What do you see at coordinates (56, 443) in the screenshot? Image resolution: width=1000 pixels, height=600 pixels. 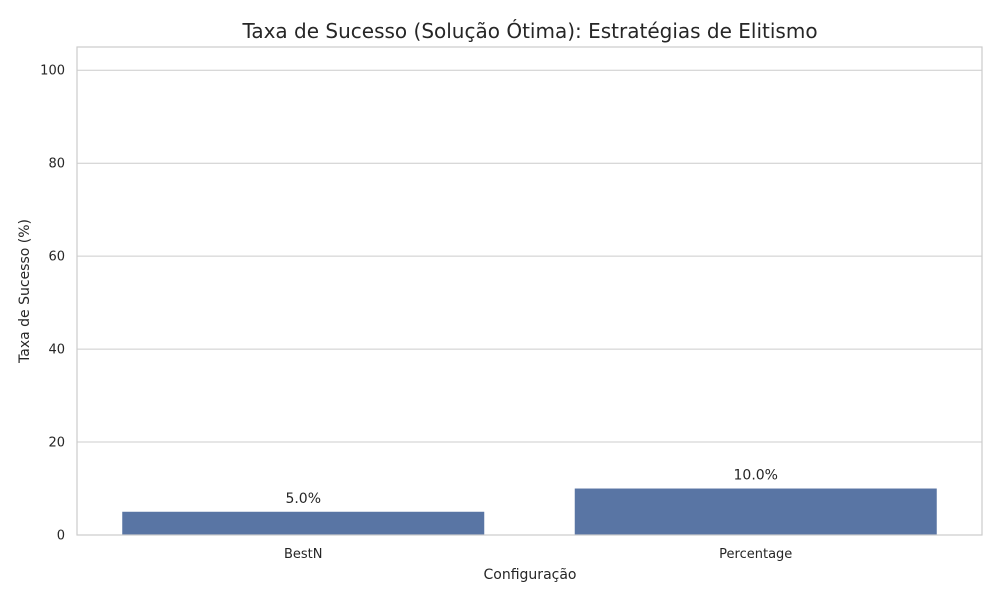 I see `y-tick-label: 20` at bounding box center [56, 443].